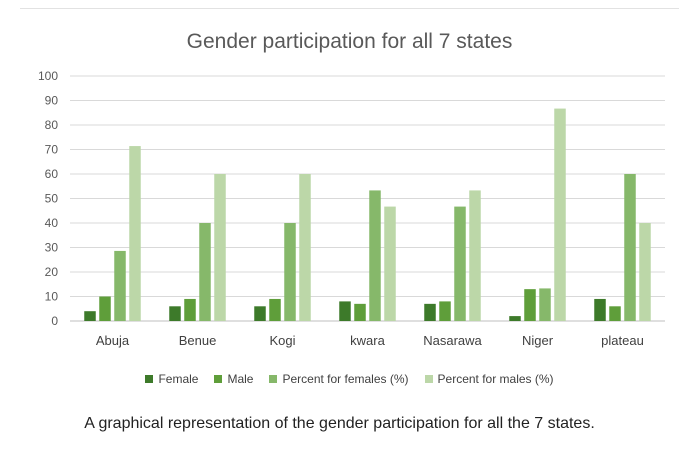 This screenshot has width=679, height=453. I want to click on y-tick-label: 10, so click(52, 297).